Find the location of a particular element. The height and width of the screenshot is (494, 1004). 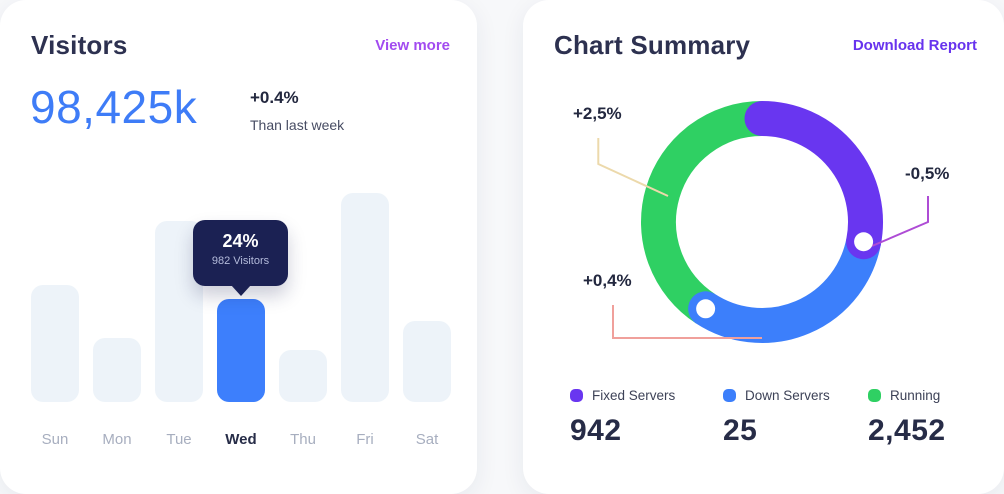

day-label-sat: Sat is located at coordinates (427, 439).